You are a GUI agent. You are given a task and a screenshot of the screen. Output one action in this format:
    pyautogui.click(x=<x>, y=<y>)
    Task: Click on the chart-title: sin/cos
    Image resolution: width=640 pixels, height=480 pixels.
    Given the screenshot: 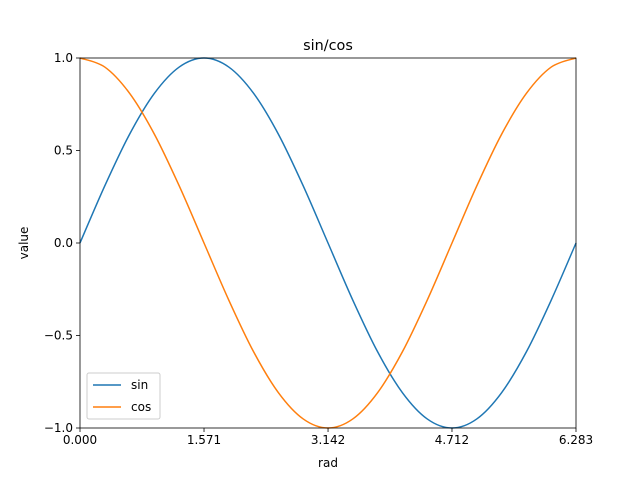 What is the action you would take?
    pyautogui.click(x=328, y=46)
    